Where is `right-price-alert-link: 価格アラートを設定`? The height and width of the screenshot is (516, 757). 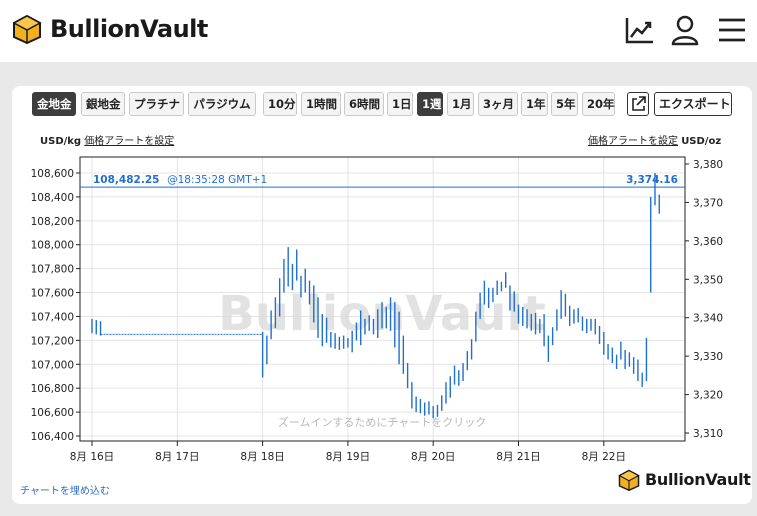 right-price-alert-link: 価格アラートを設定 is located at coordinates (633, 141).